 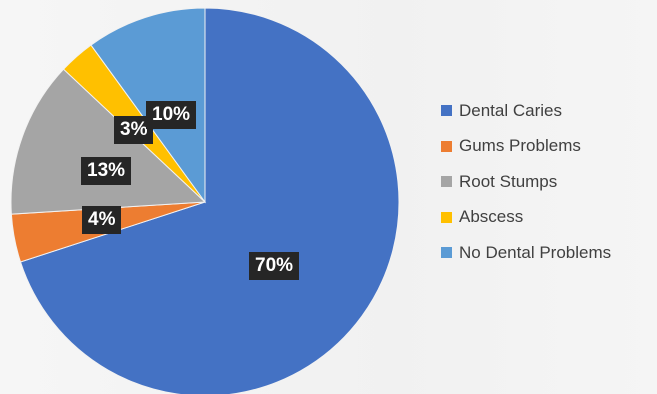 What do you see at coordinates (446, 217) in the screenshot?
I see `legend-swatch-abscess` at bounding box center [446, 217].